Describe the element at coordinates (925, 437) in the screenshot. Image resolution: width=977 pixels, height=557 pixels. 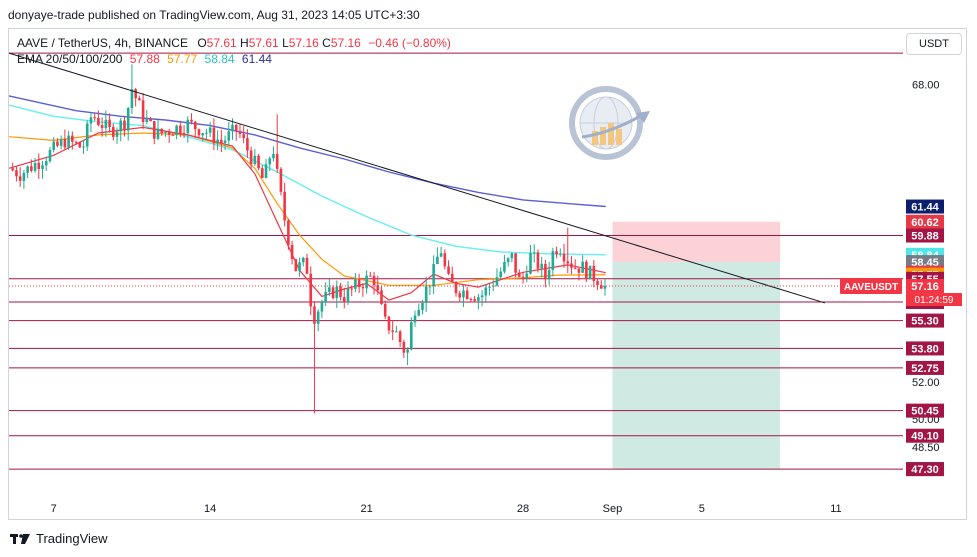
I see `price-axis-label: 49.10` at that location.